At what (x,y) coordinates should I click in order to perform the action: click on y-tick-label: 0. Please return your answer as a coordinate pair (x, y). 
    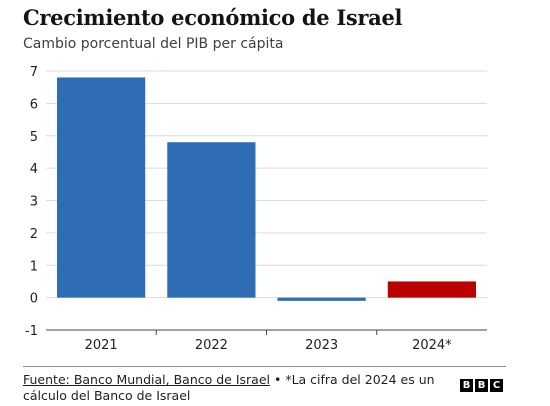
    Looking at the image, I should click on (34, 299).